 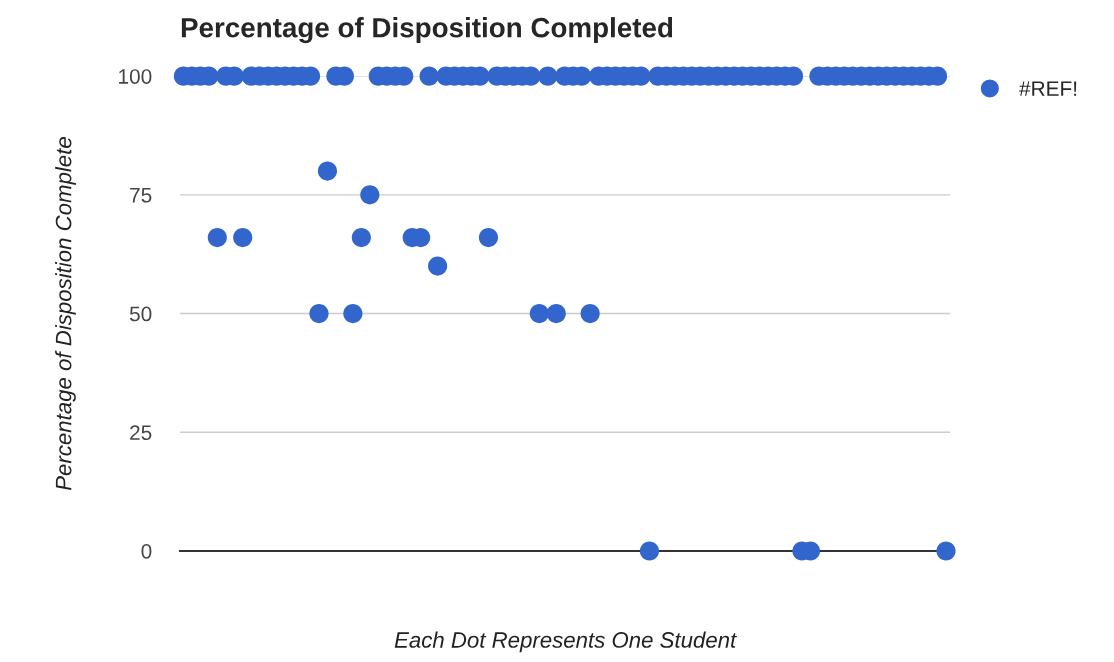 What do you see at coordinates (140, 314) in the screenshot?
I see `y-tick-label: 50` at bounding box center [140, 314].